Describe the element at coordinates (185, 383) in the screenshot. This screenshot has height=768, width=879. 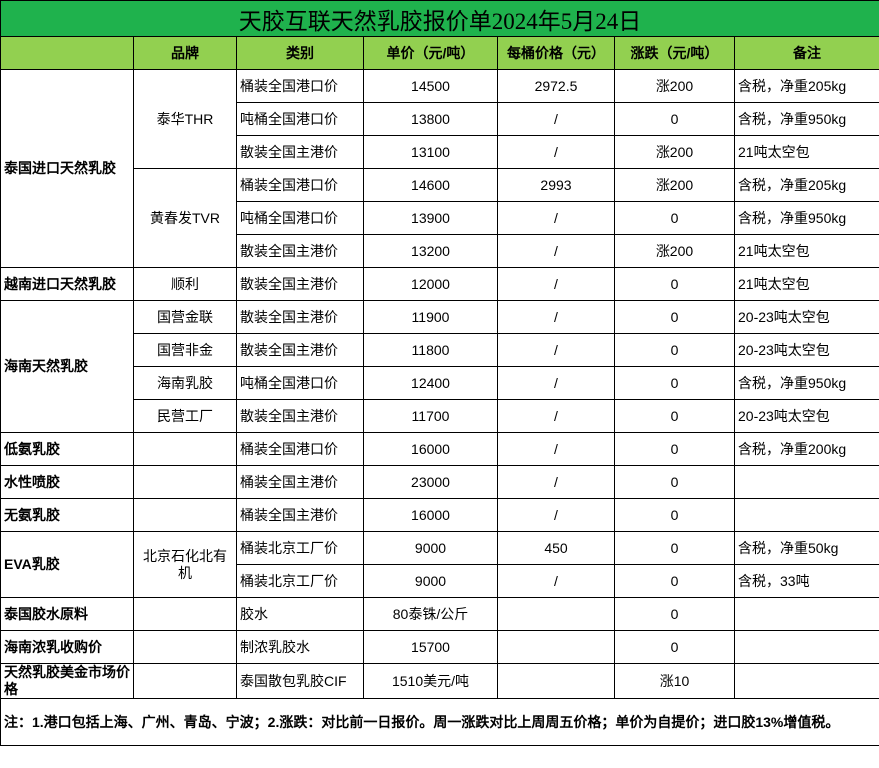
I see `brand-cell: 海南乳胶` at that location.